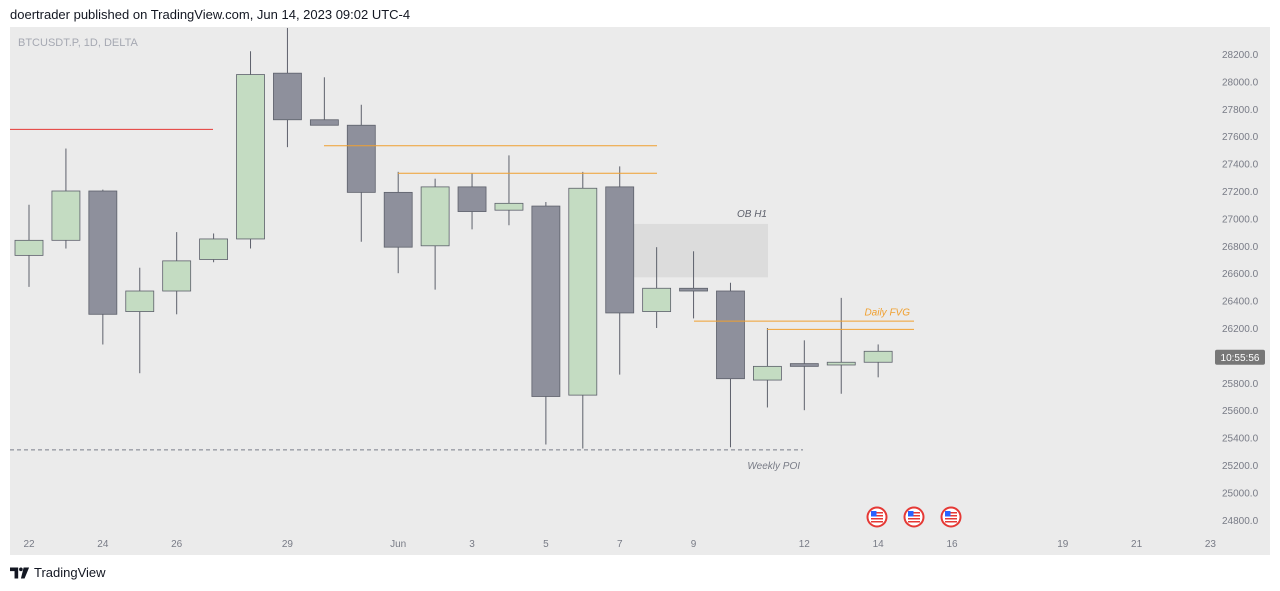 Image resolution: width=1280 pixels, height=591 pixels. I want to click on y-tick-label: 26400.0, so click(1240, 302).